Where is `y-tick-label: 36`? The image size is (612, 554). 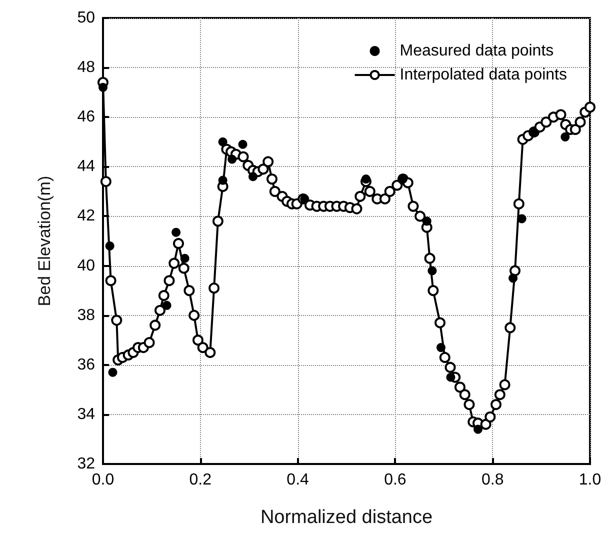 y-tick-label: 36 is located at coordinates (86, 365).